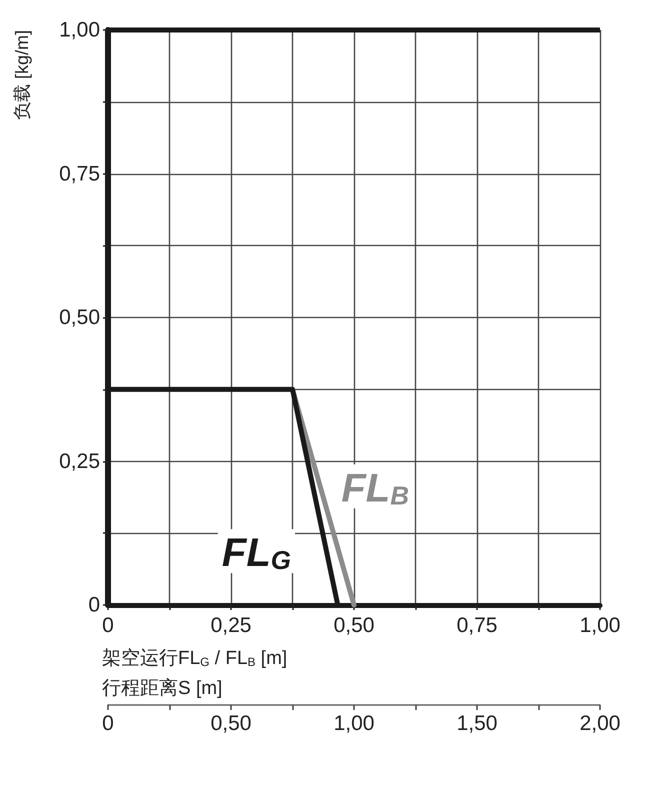 The height and width of the screenshot is (785, 653). I want to click on series-label: FLG, so click(256, 553).